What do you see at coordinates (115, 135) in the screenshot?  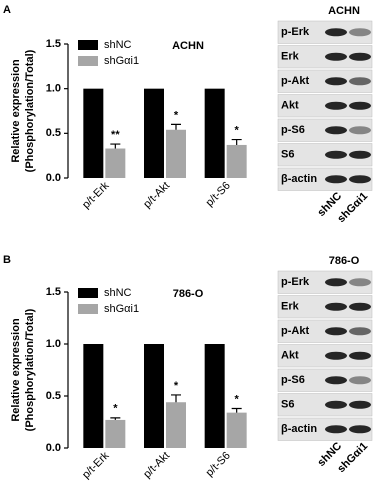 I see `significance: **` at bounding box center [115, 135].